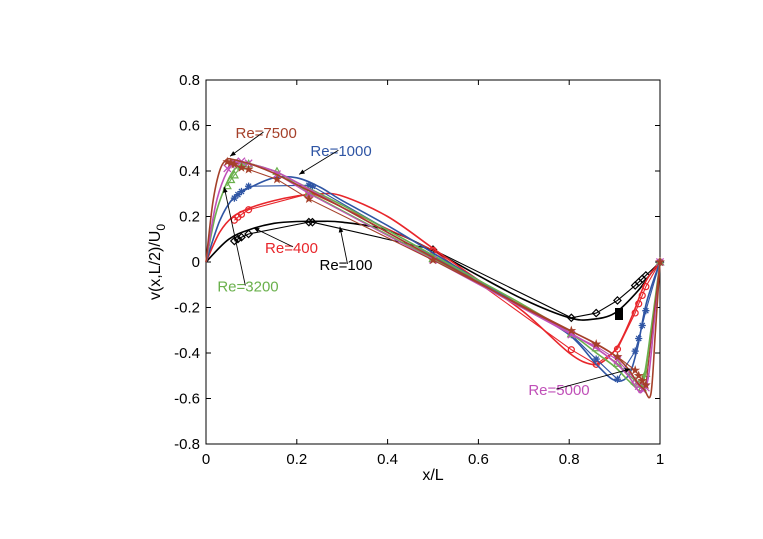 This screenshot has height=539, width=763. What do you see at coordinates (187, 444) in the screenshot?
I see `y-tick-label: -0.8` at bounding box center [187, 444].